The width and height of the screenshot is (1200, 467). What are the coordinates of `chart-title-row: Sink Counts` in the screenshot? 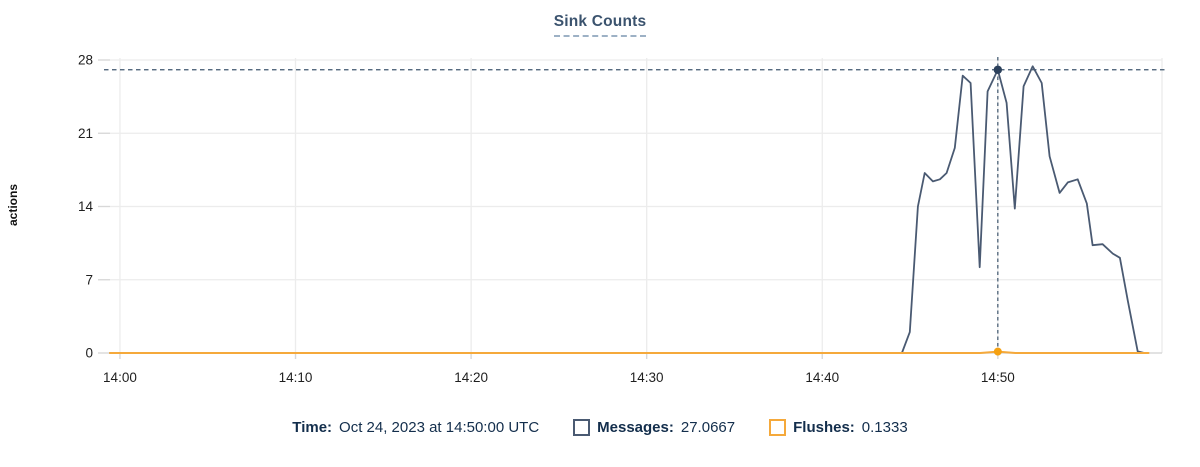 It's located at (600, 25).